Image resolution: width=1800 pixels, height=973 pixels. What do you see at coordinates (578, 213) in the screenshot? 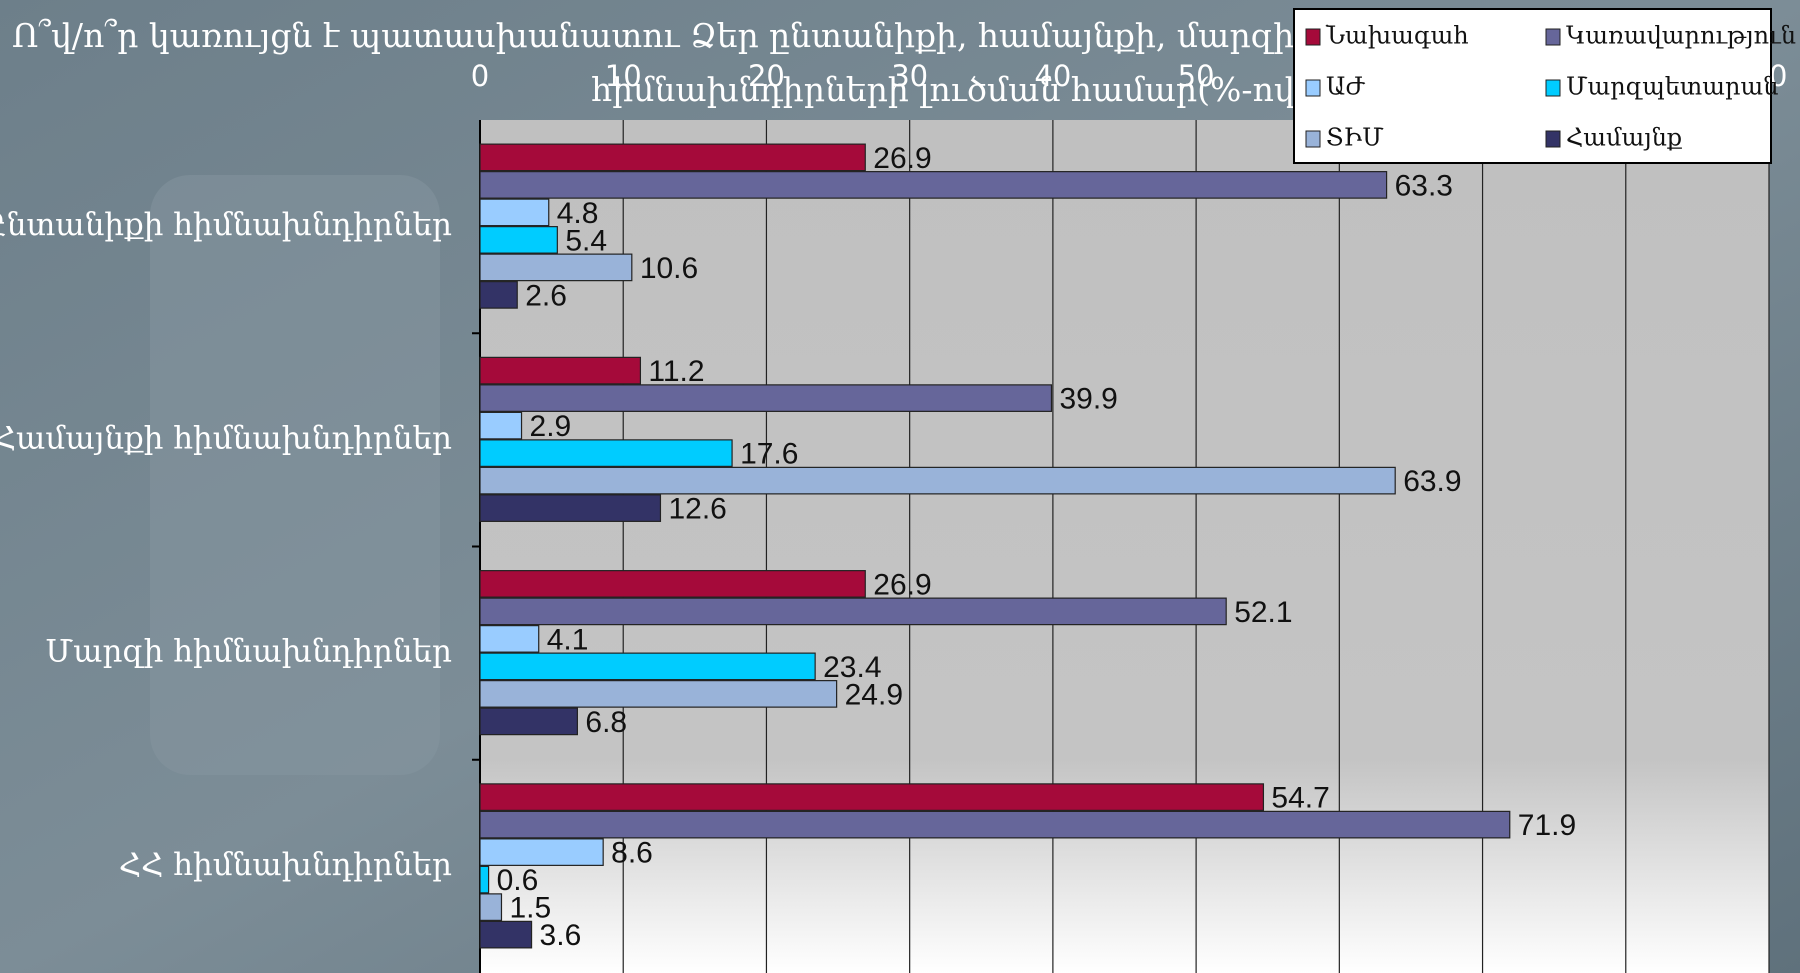
I see `value-label: 4.8` at bounding box center [578, 213].